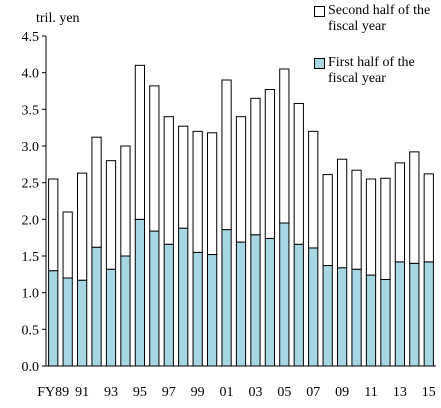  Describe the element at coordinates (31, 74) in the screenshot. I see `y-tick-label: 4.0` at that location.